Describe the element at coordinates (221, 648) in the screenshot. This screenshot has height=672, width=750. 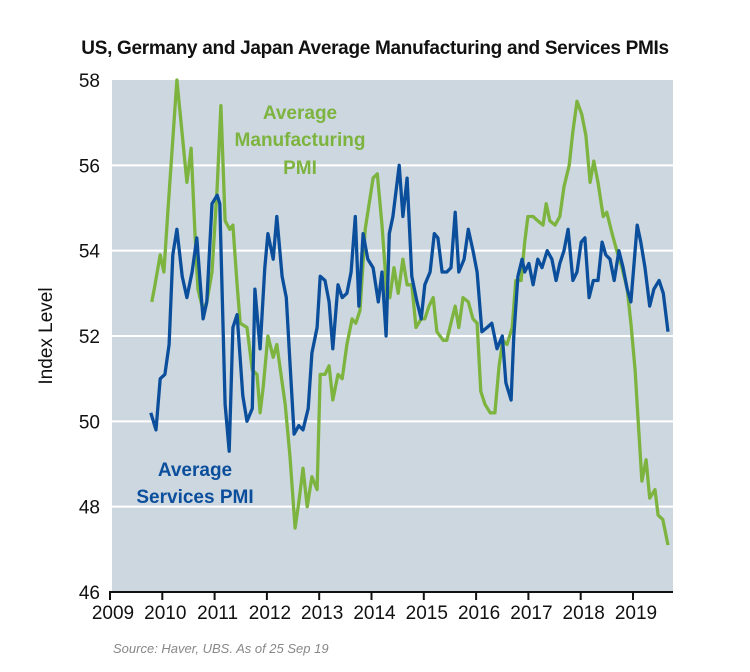
I see `source-note: Source: Haver, UBS. As of 25 Sep 19` at that location.